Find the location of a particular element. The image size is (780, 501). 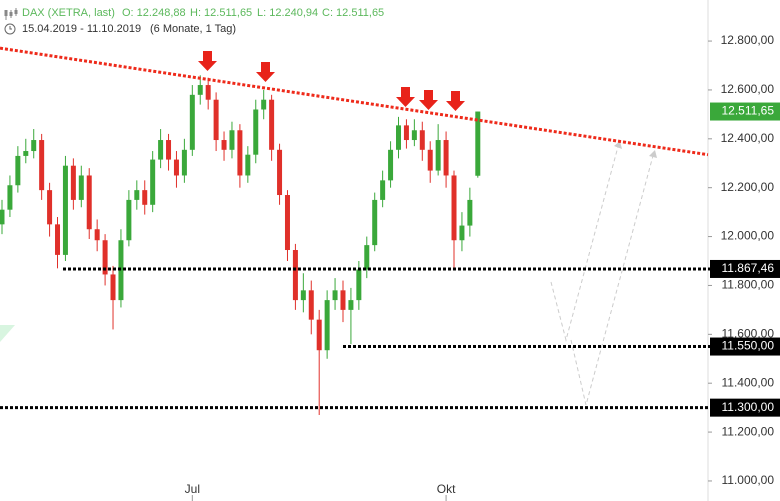

projection is located at coordinates (603, 273).